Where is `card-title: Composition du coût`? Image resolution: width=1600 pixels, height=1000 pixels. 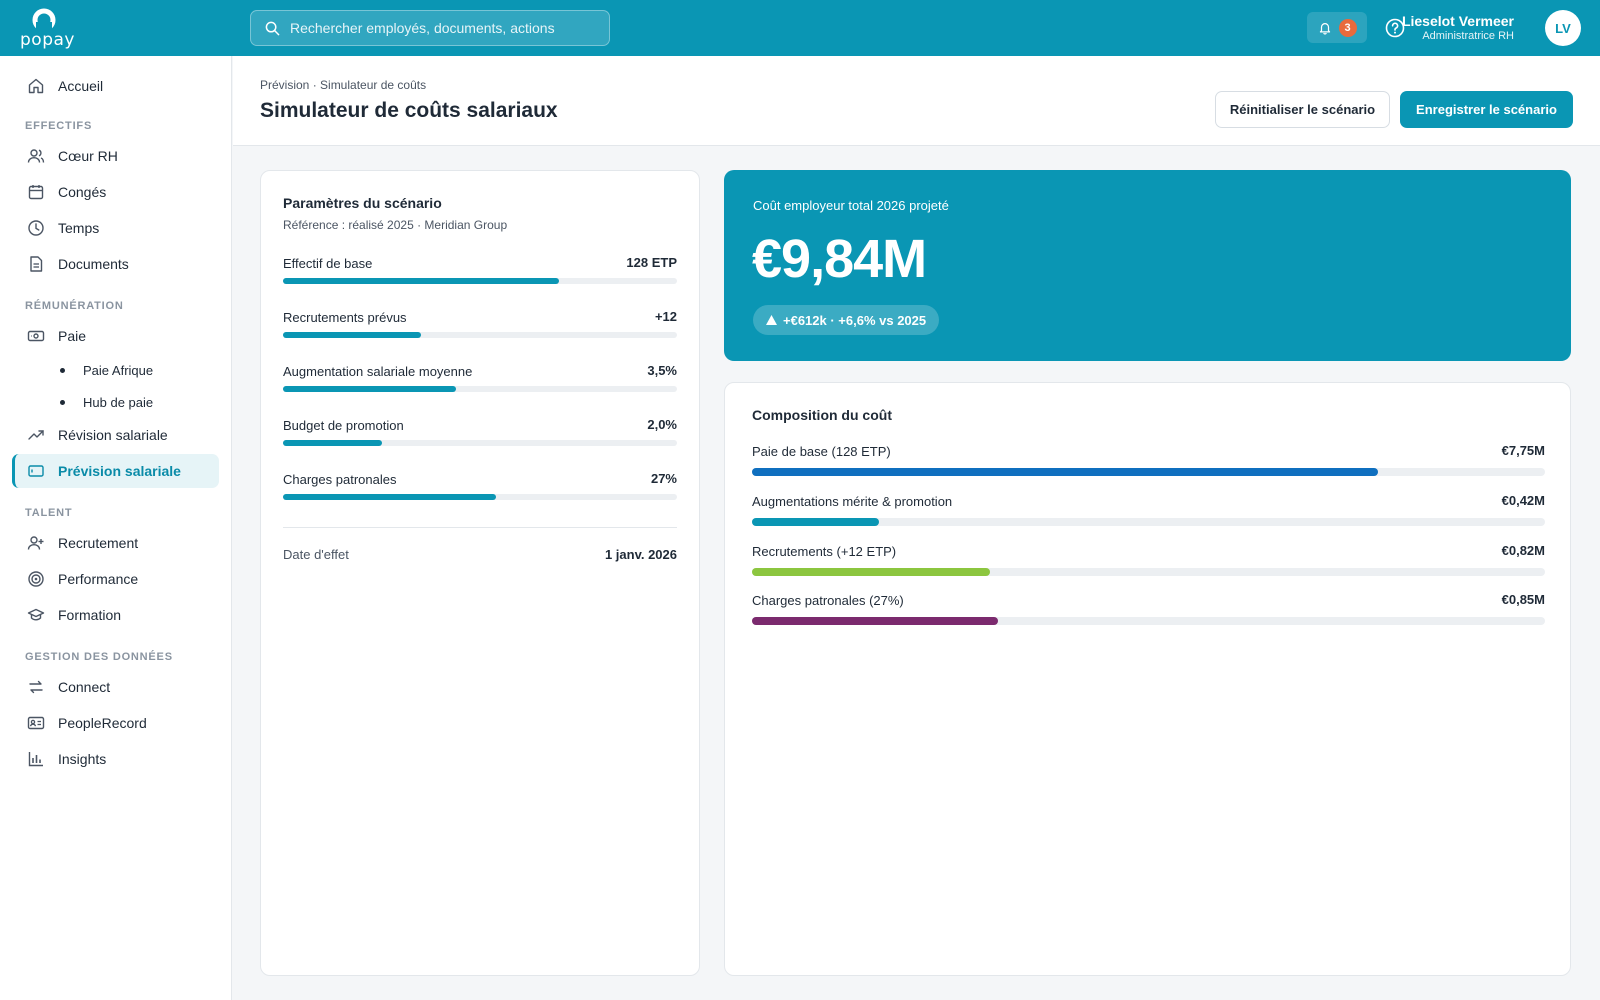 card-title: Composition du coût is located at coordinates (822, 415).